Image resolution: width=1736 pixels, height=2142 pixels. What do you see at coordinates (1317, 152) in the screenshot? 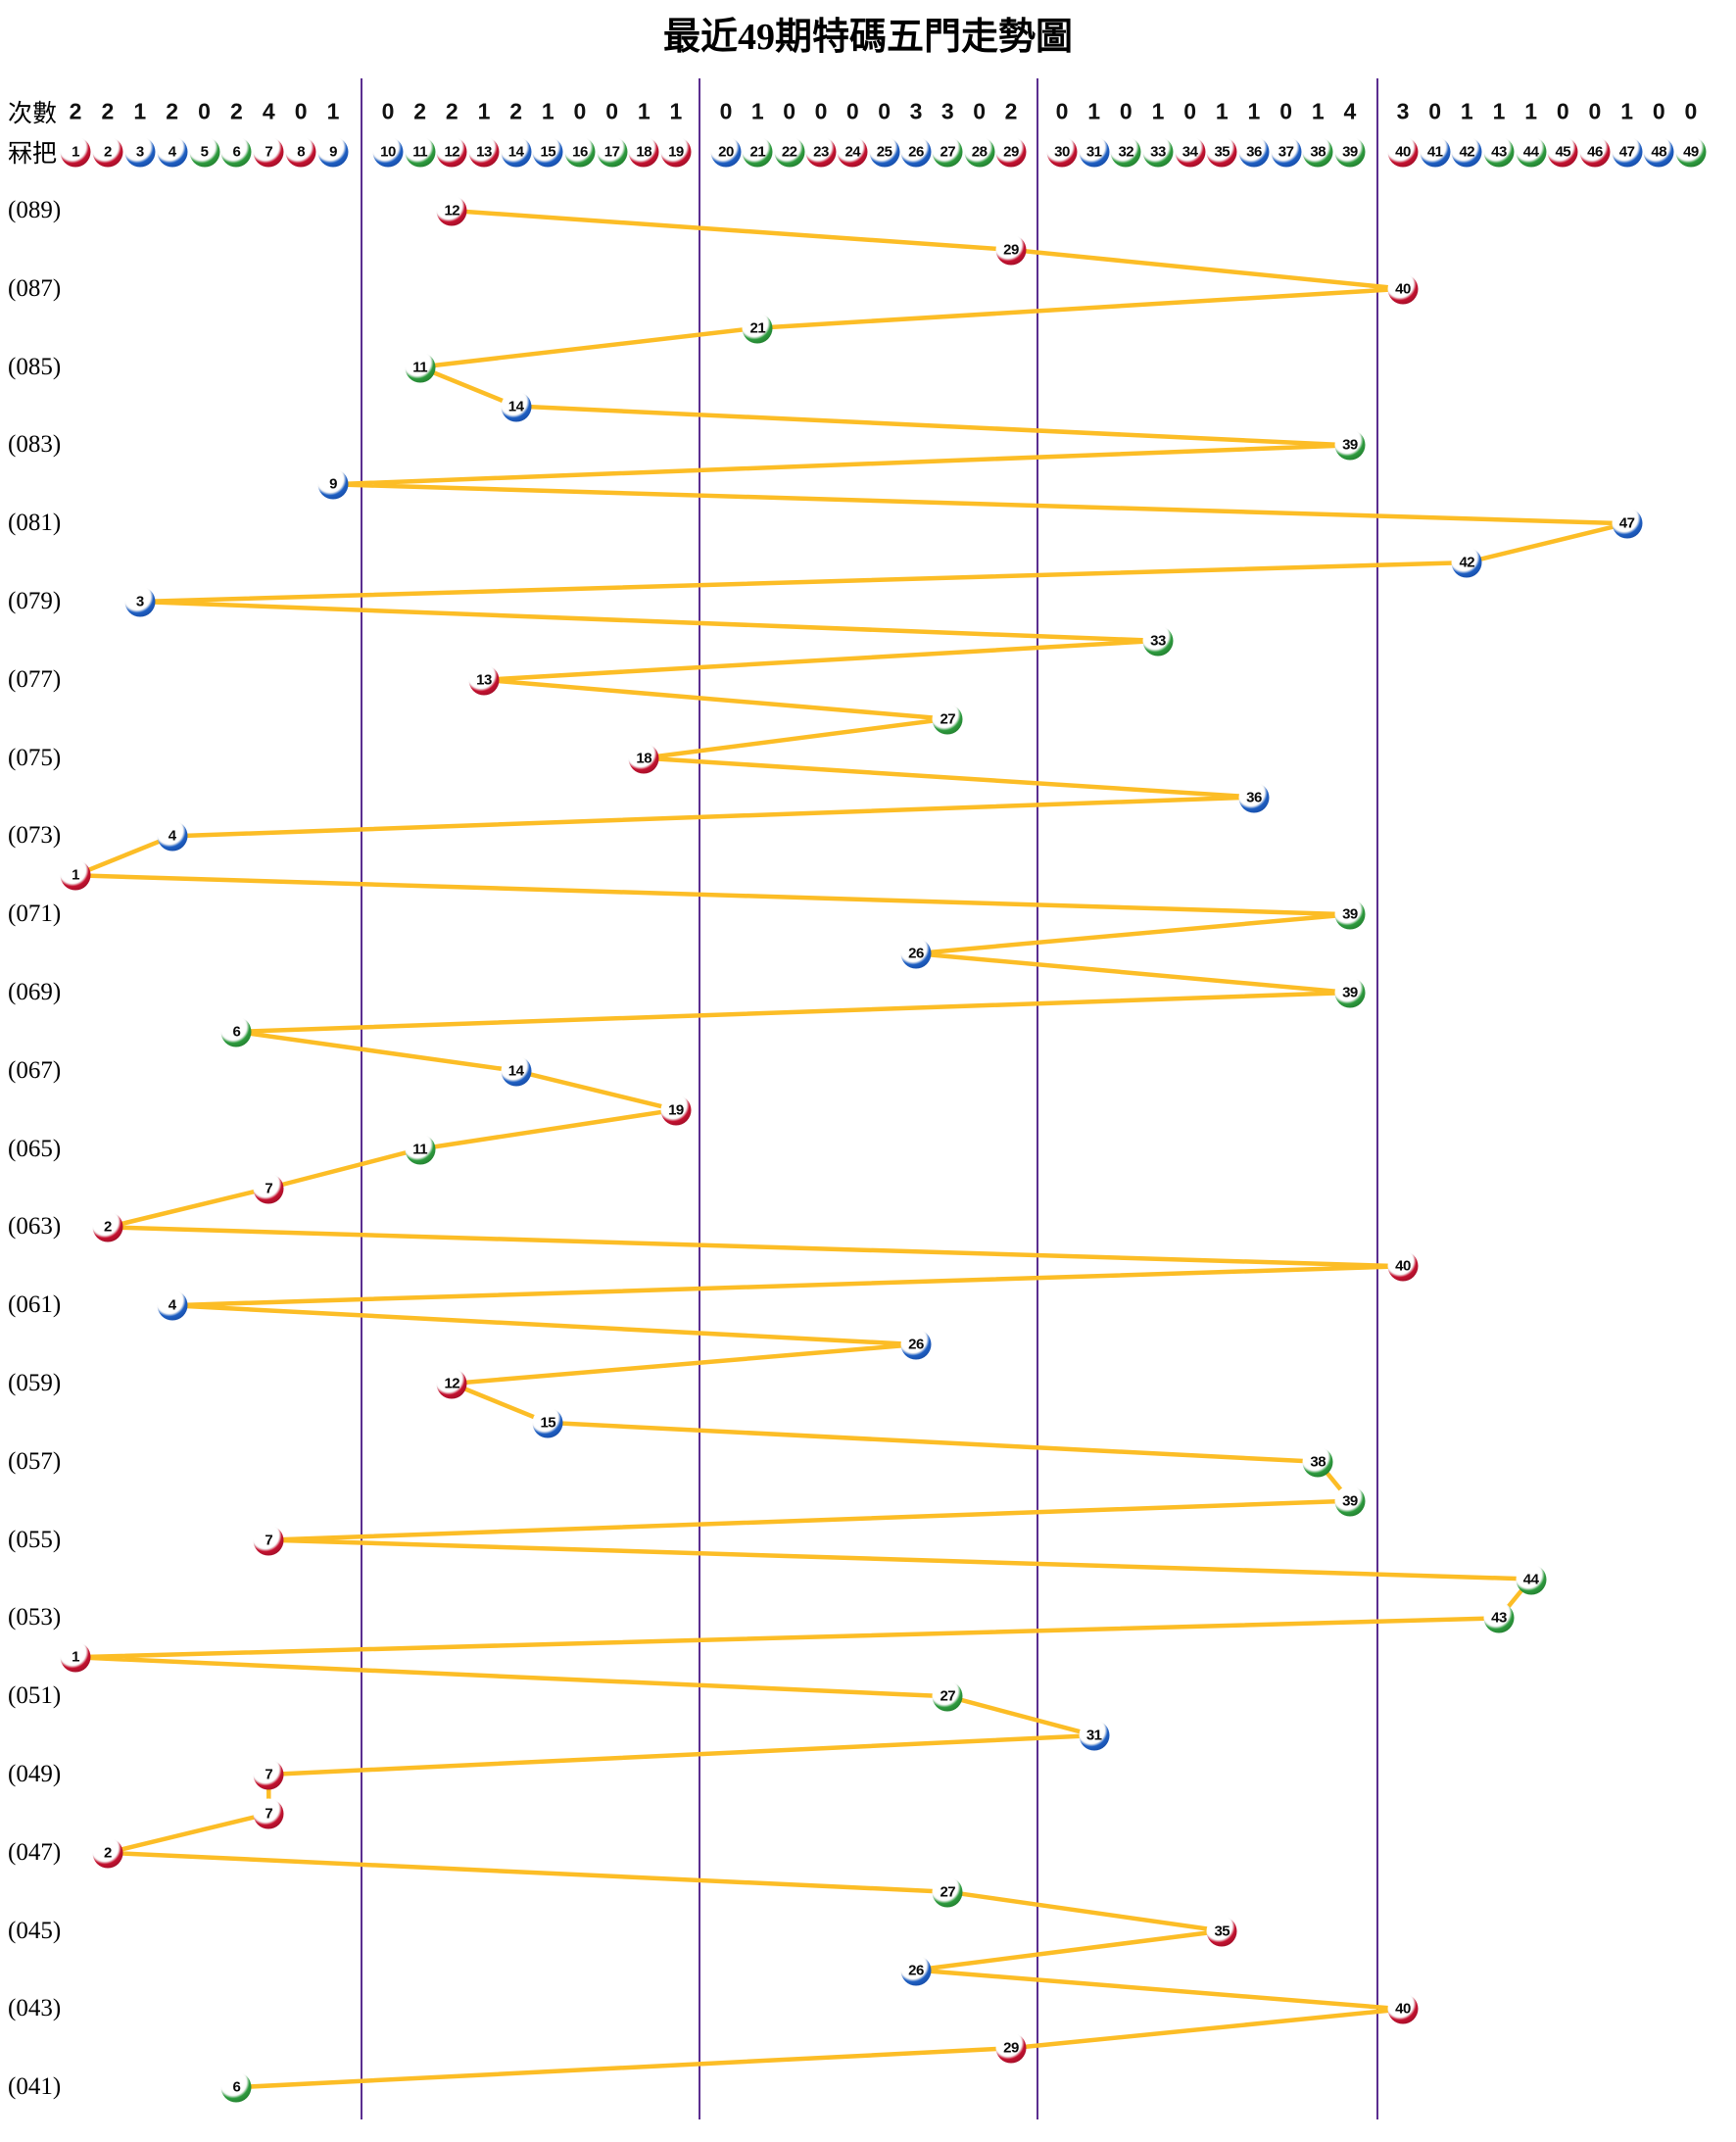
I see `header-number-ball-38: 38` at bounding box center [1317, 152].